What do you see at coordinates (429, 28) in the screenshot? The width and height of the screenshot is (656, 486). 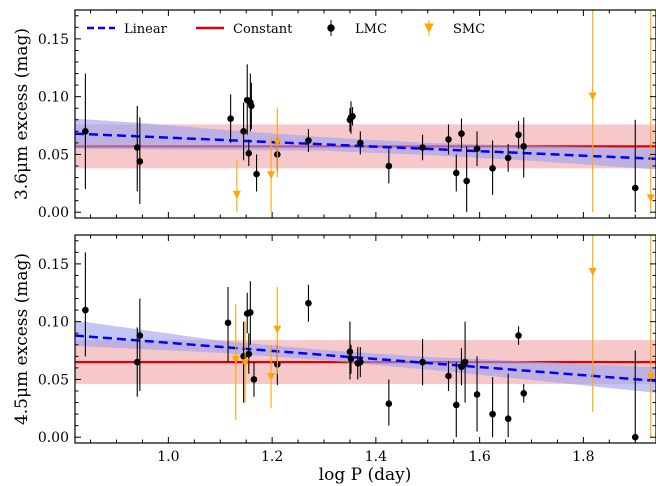 I see `legend-smc-marker` at bounding box center [429, 28].